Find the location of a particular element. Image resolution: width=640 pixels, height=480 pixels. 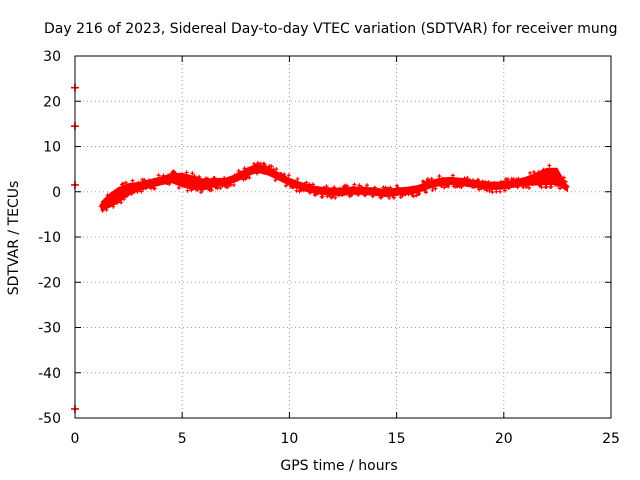

y-tick-label: 20 is located at coordinates (52, 102).